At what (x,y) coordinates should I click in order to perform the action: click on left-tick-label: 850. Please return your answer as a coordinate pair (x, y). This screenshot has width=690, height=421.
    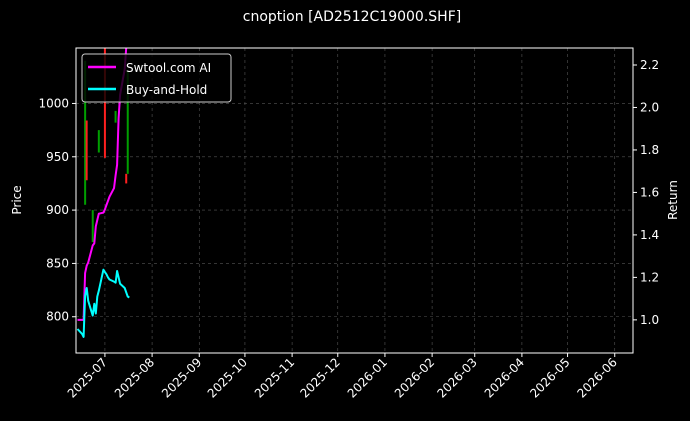
    Looking at the image, I should click on (57, 263).